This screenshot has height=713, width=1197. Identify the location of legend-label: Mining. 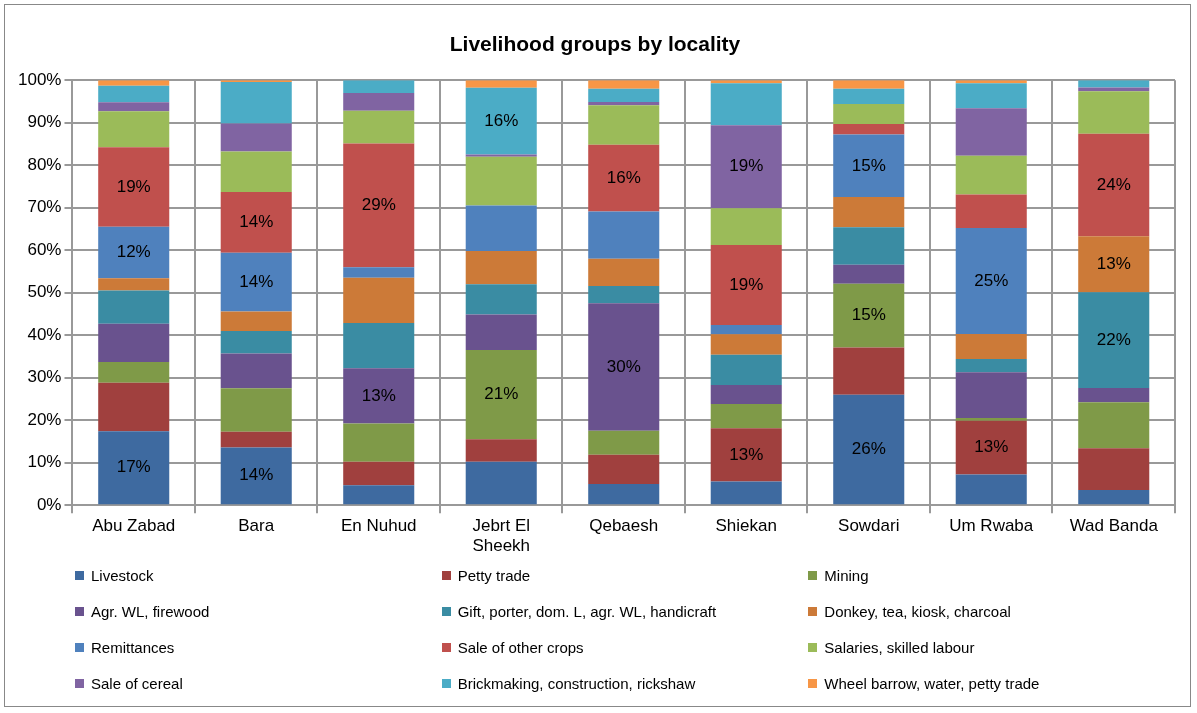
(846, 575).